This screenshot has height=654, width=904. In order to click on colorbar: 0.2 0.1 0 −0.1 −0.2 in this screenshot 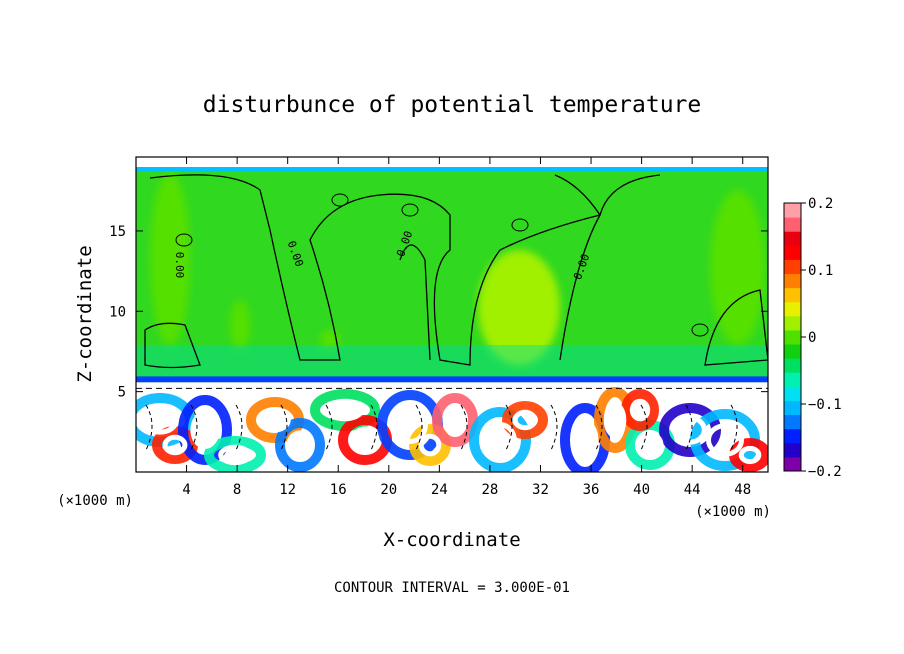, I will do `click(812, 338)`.